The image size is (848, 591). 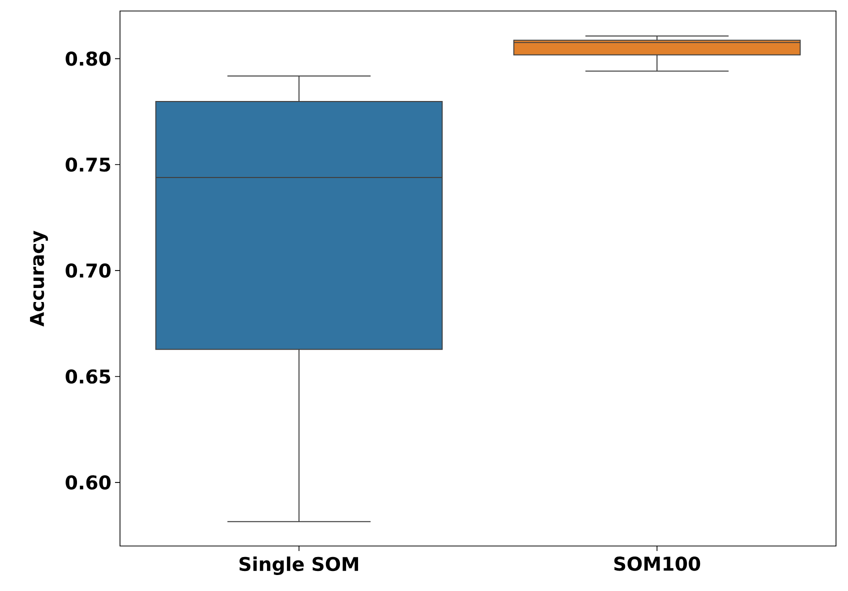 What do you see at coordinates (657, 563) in the screenshot?
I see `x-tick-label: SOM100` at bounding box center [657, 563].